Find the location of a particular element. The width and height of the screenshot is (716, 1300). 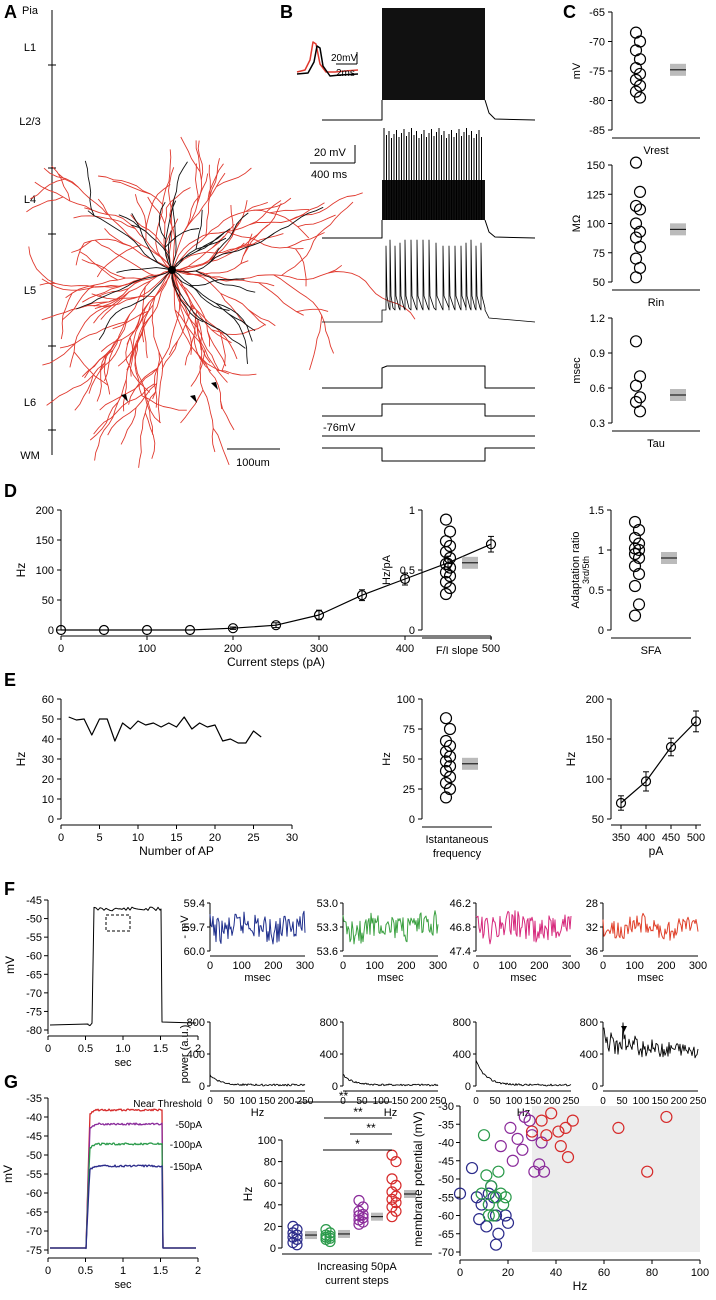

trace-7-hyperpol is located at coordinates (428, 454).